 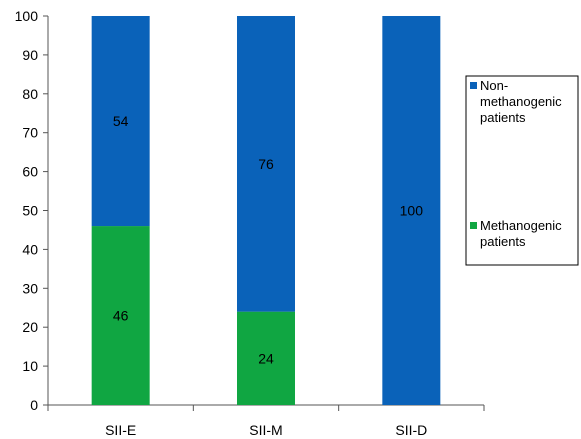 I want to click on x-category-label: SII-E, so click(x=120, y=430).